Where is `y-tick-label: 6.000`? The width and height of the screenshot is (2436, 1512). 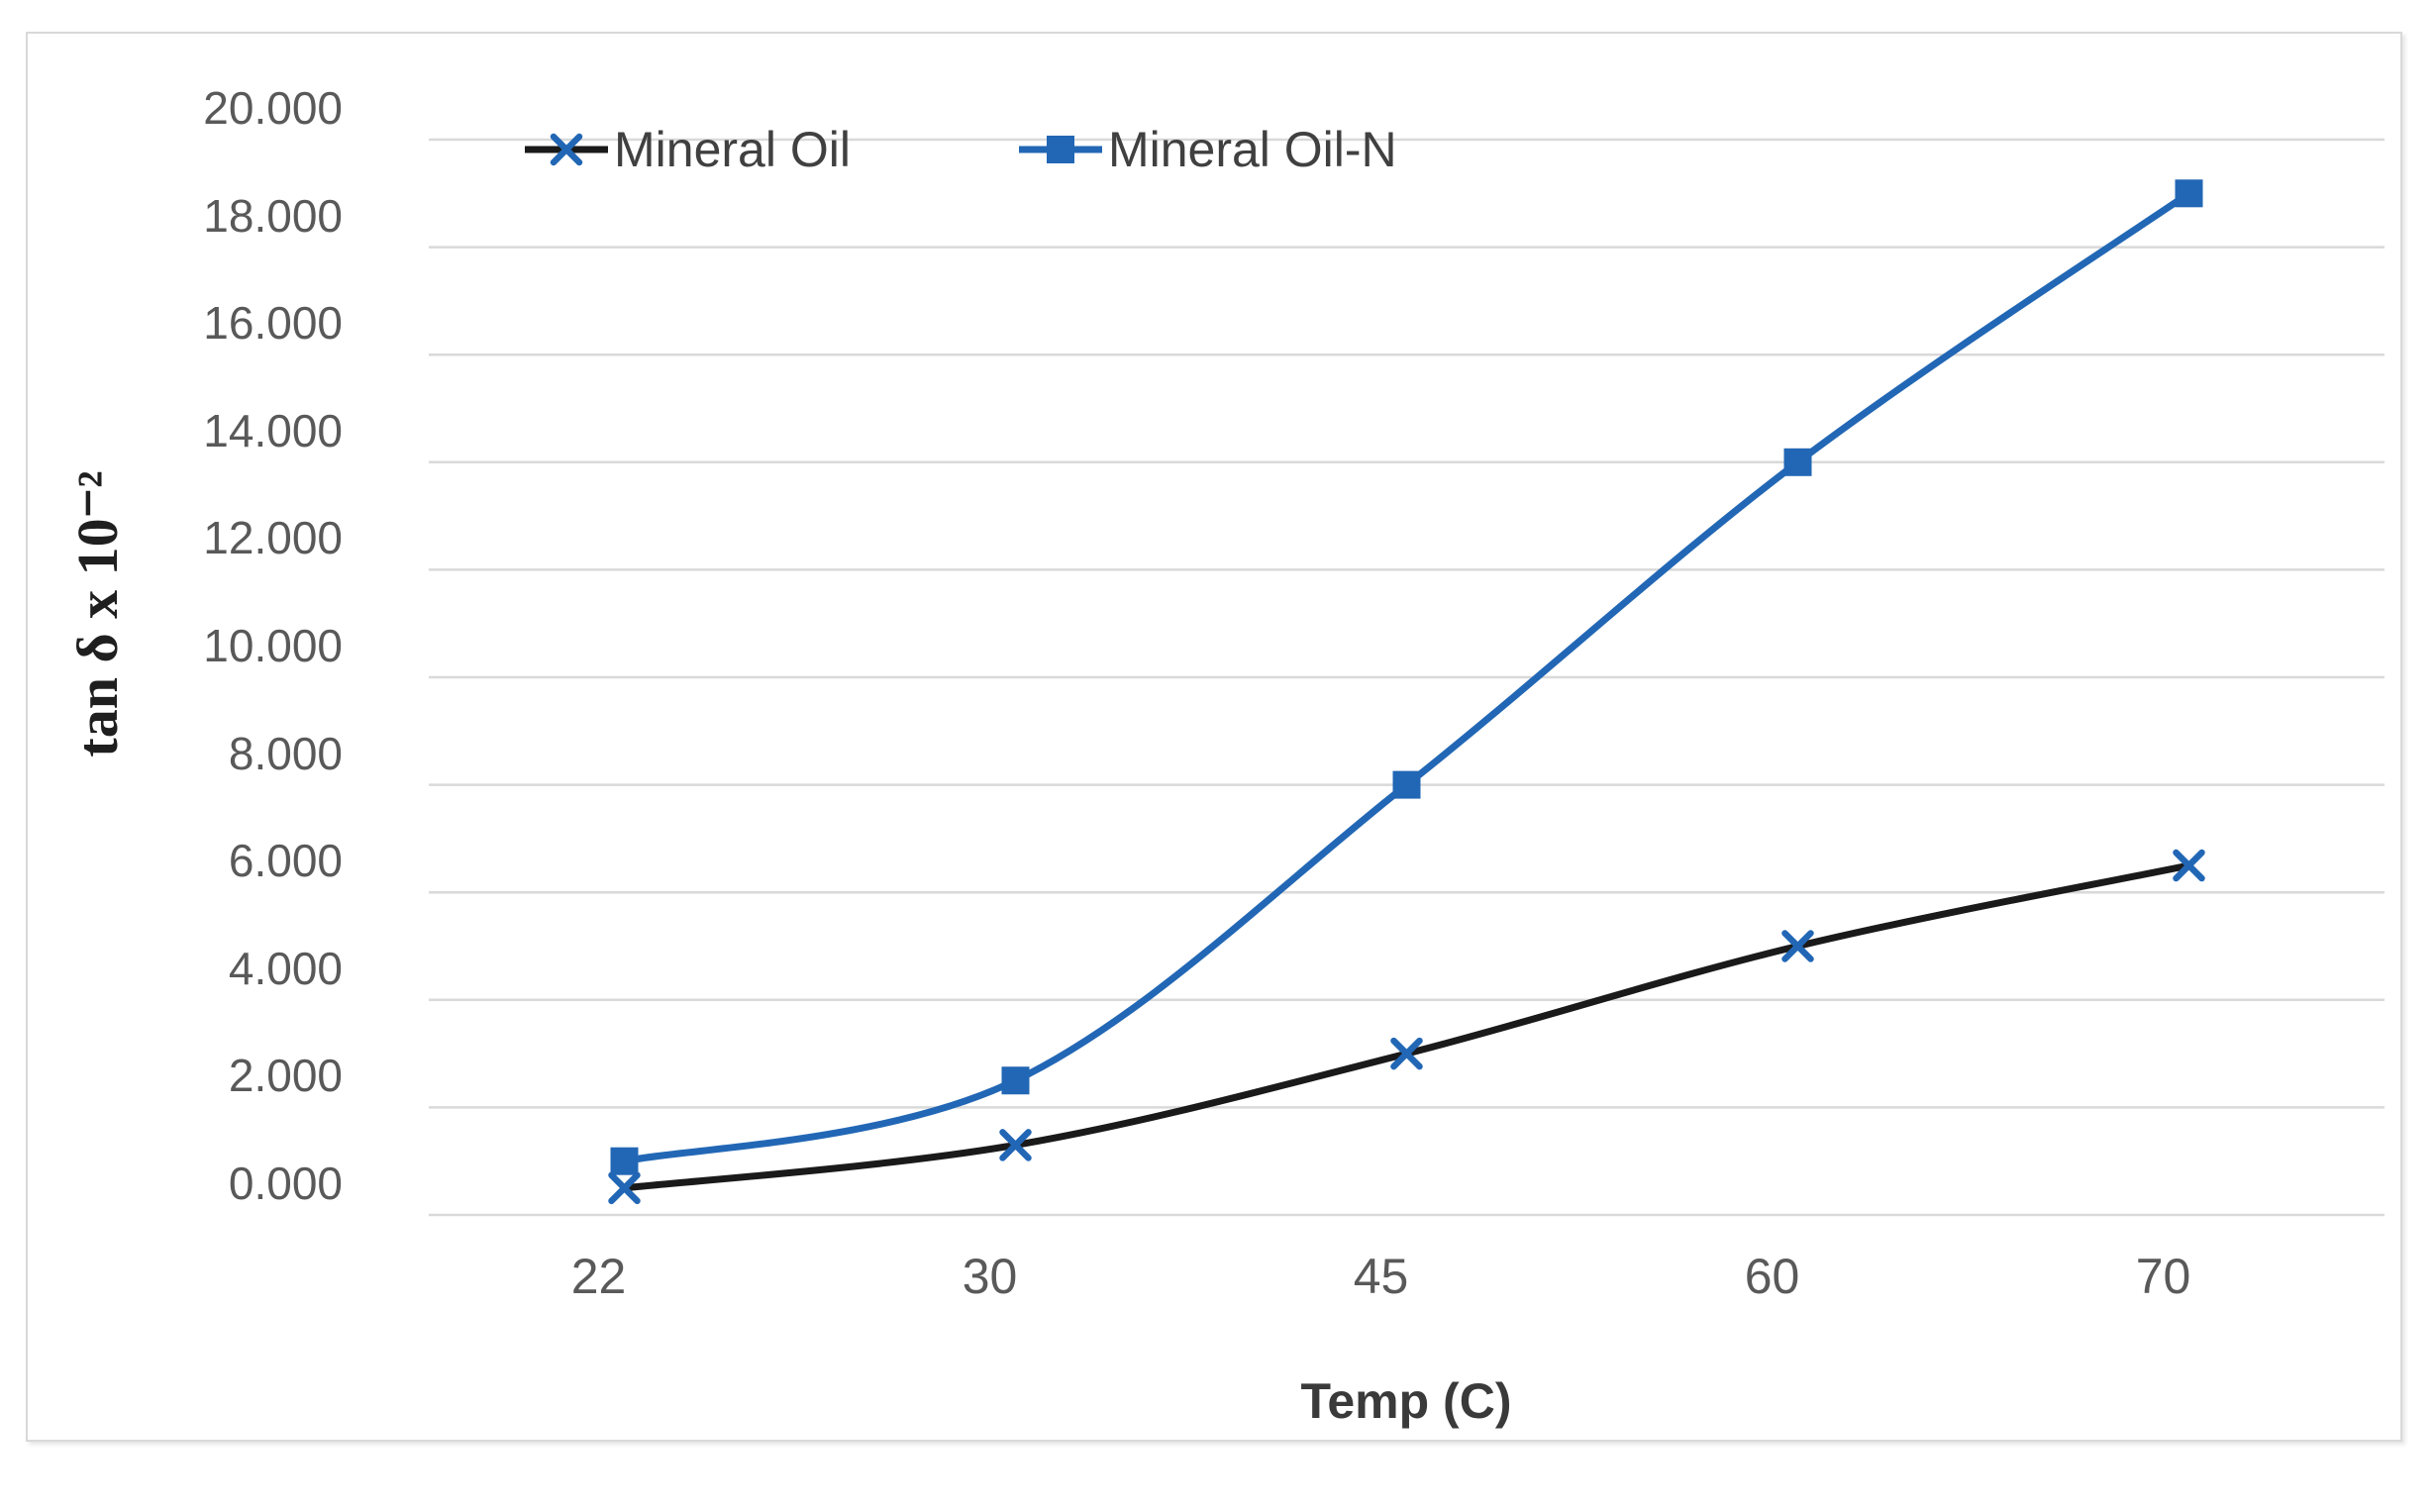
y-tick-label: 6.000 is located at coordinates (285, 861).